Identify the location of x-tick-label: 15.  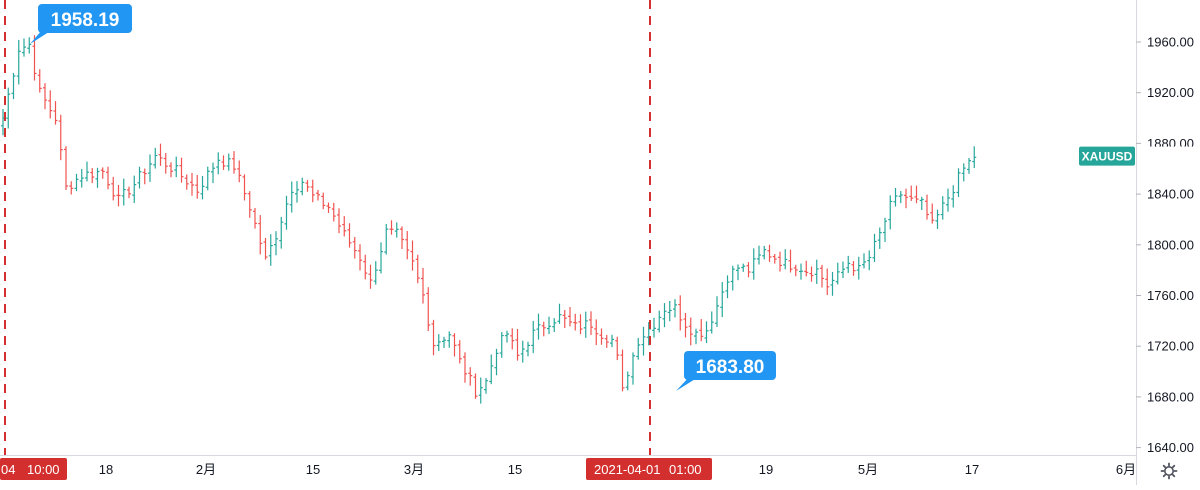
(515, 469).